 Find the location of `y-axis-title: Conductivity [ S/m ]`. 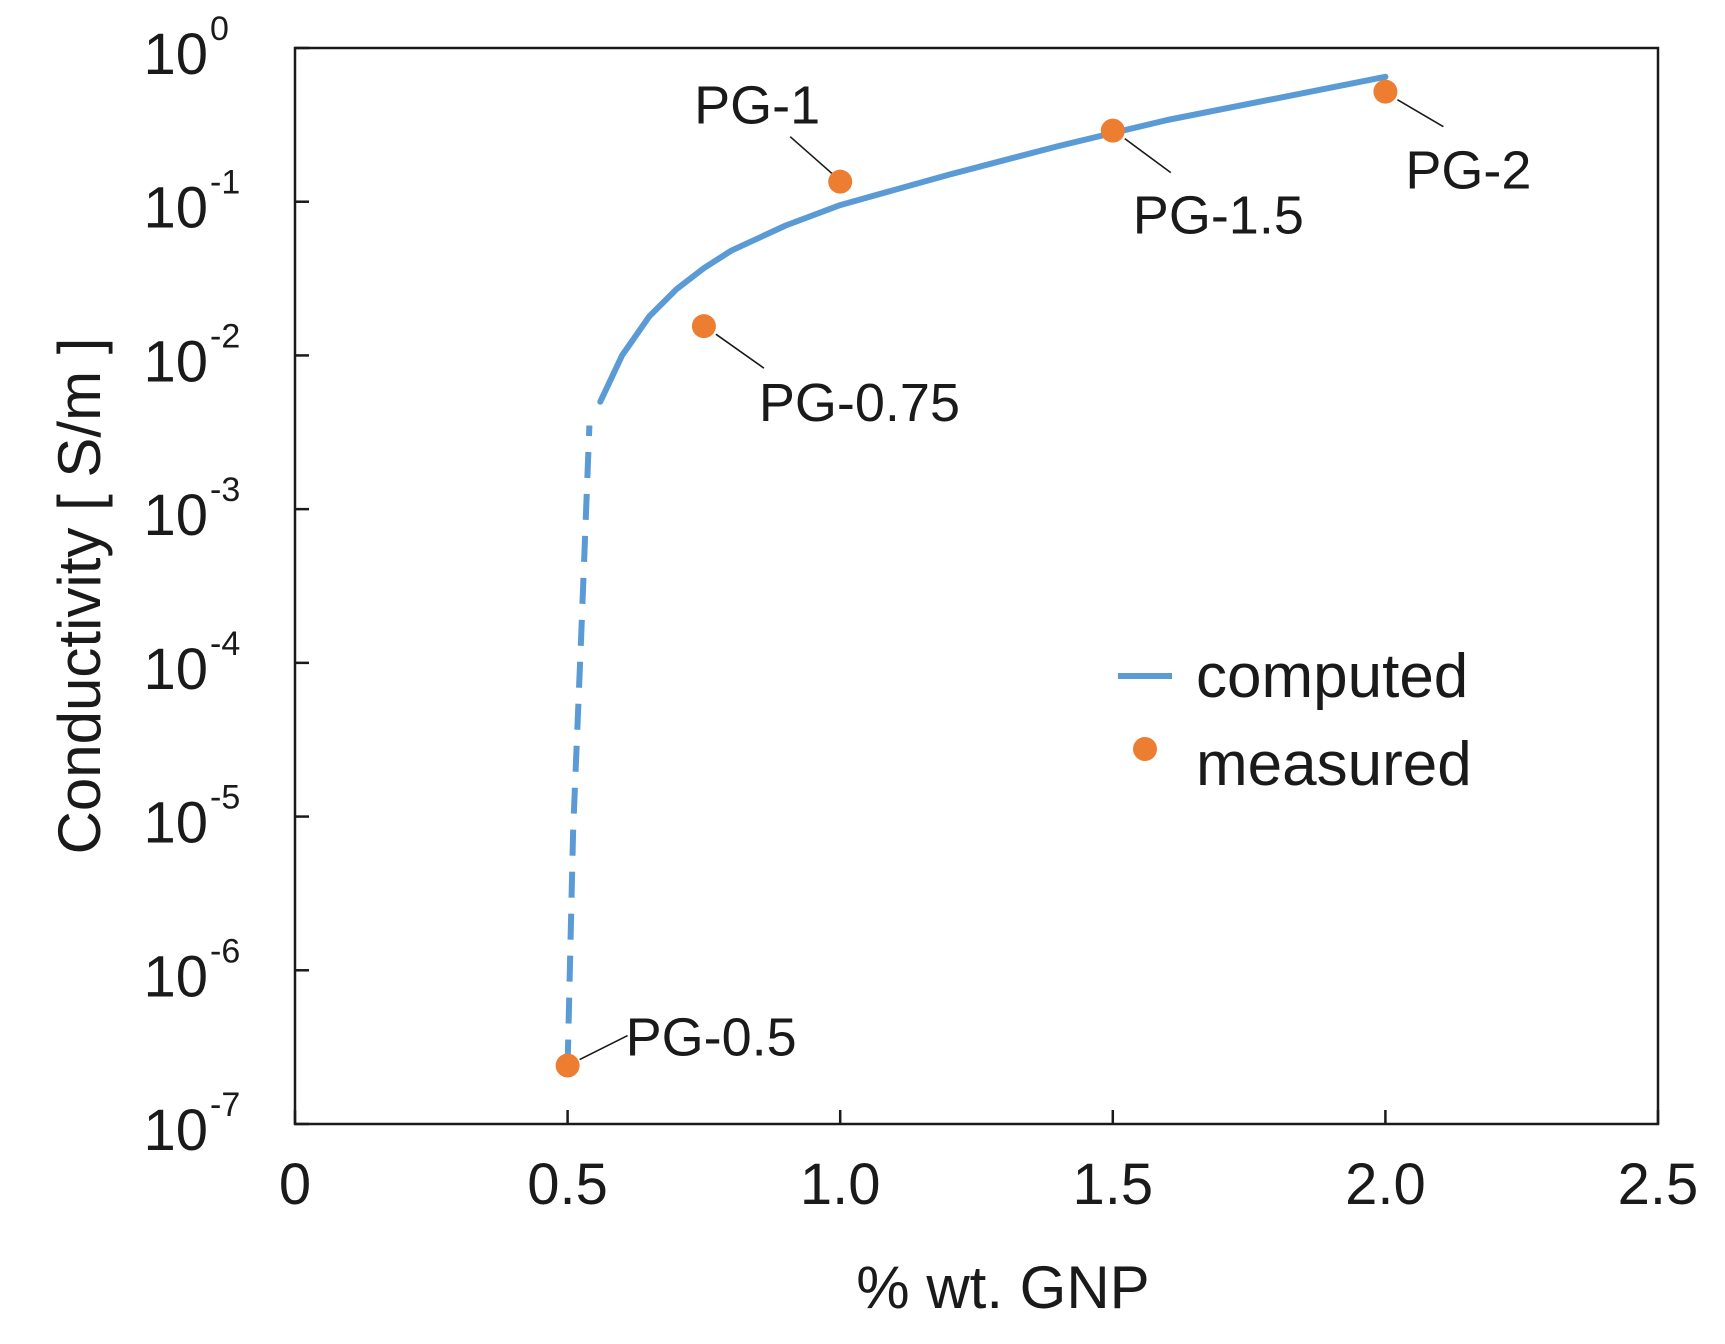

y-axis-title: Conductivity [ S/m ] is located at coordinates (79, 596).